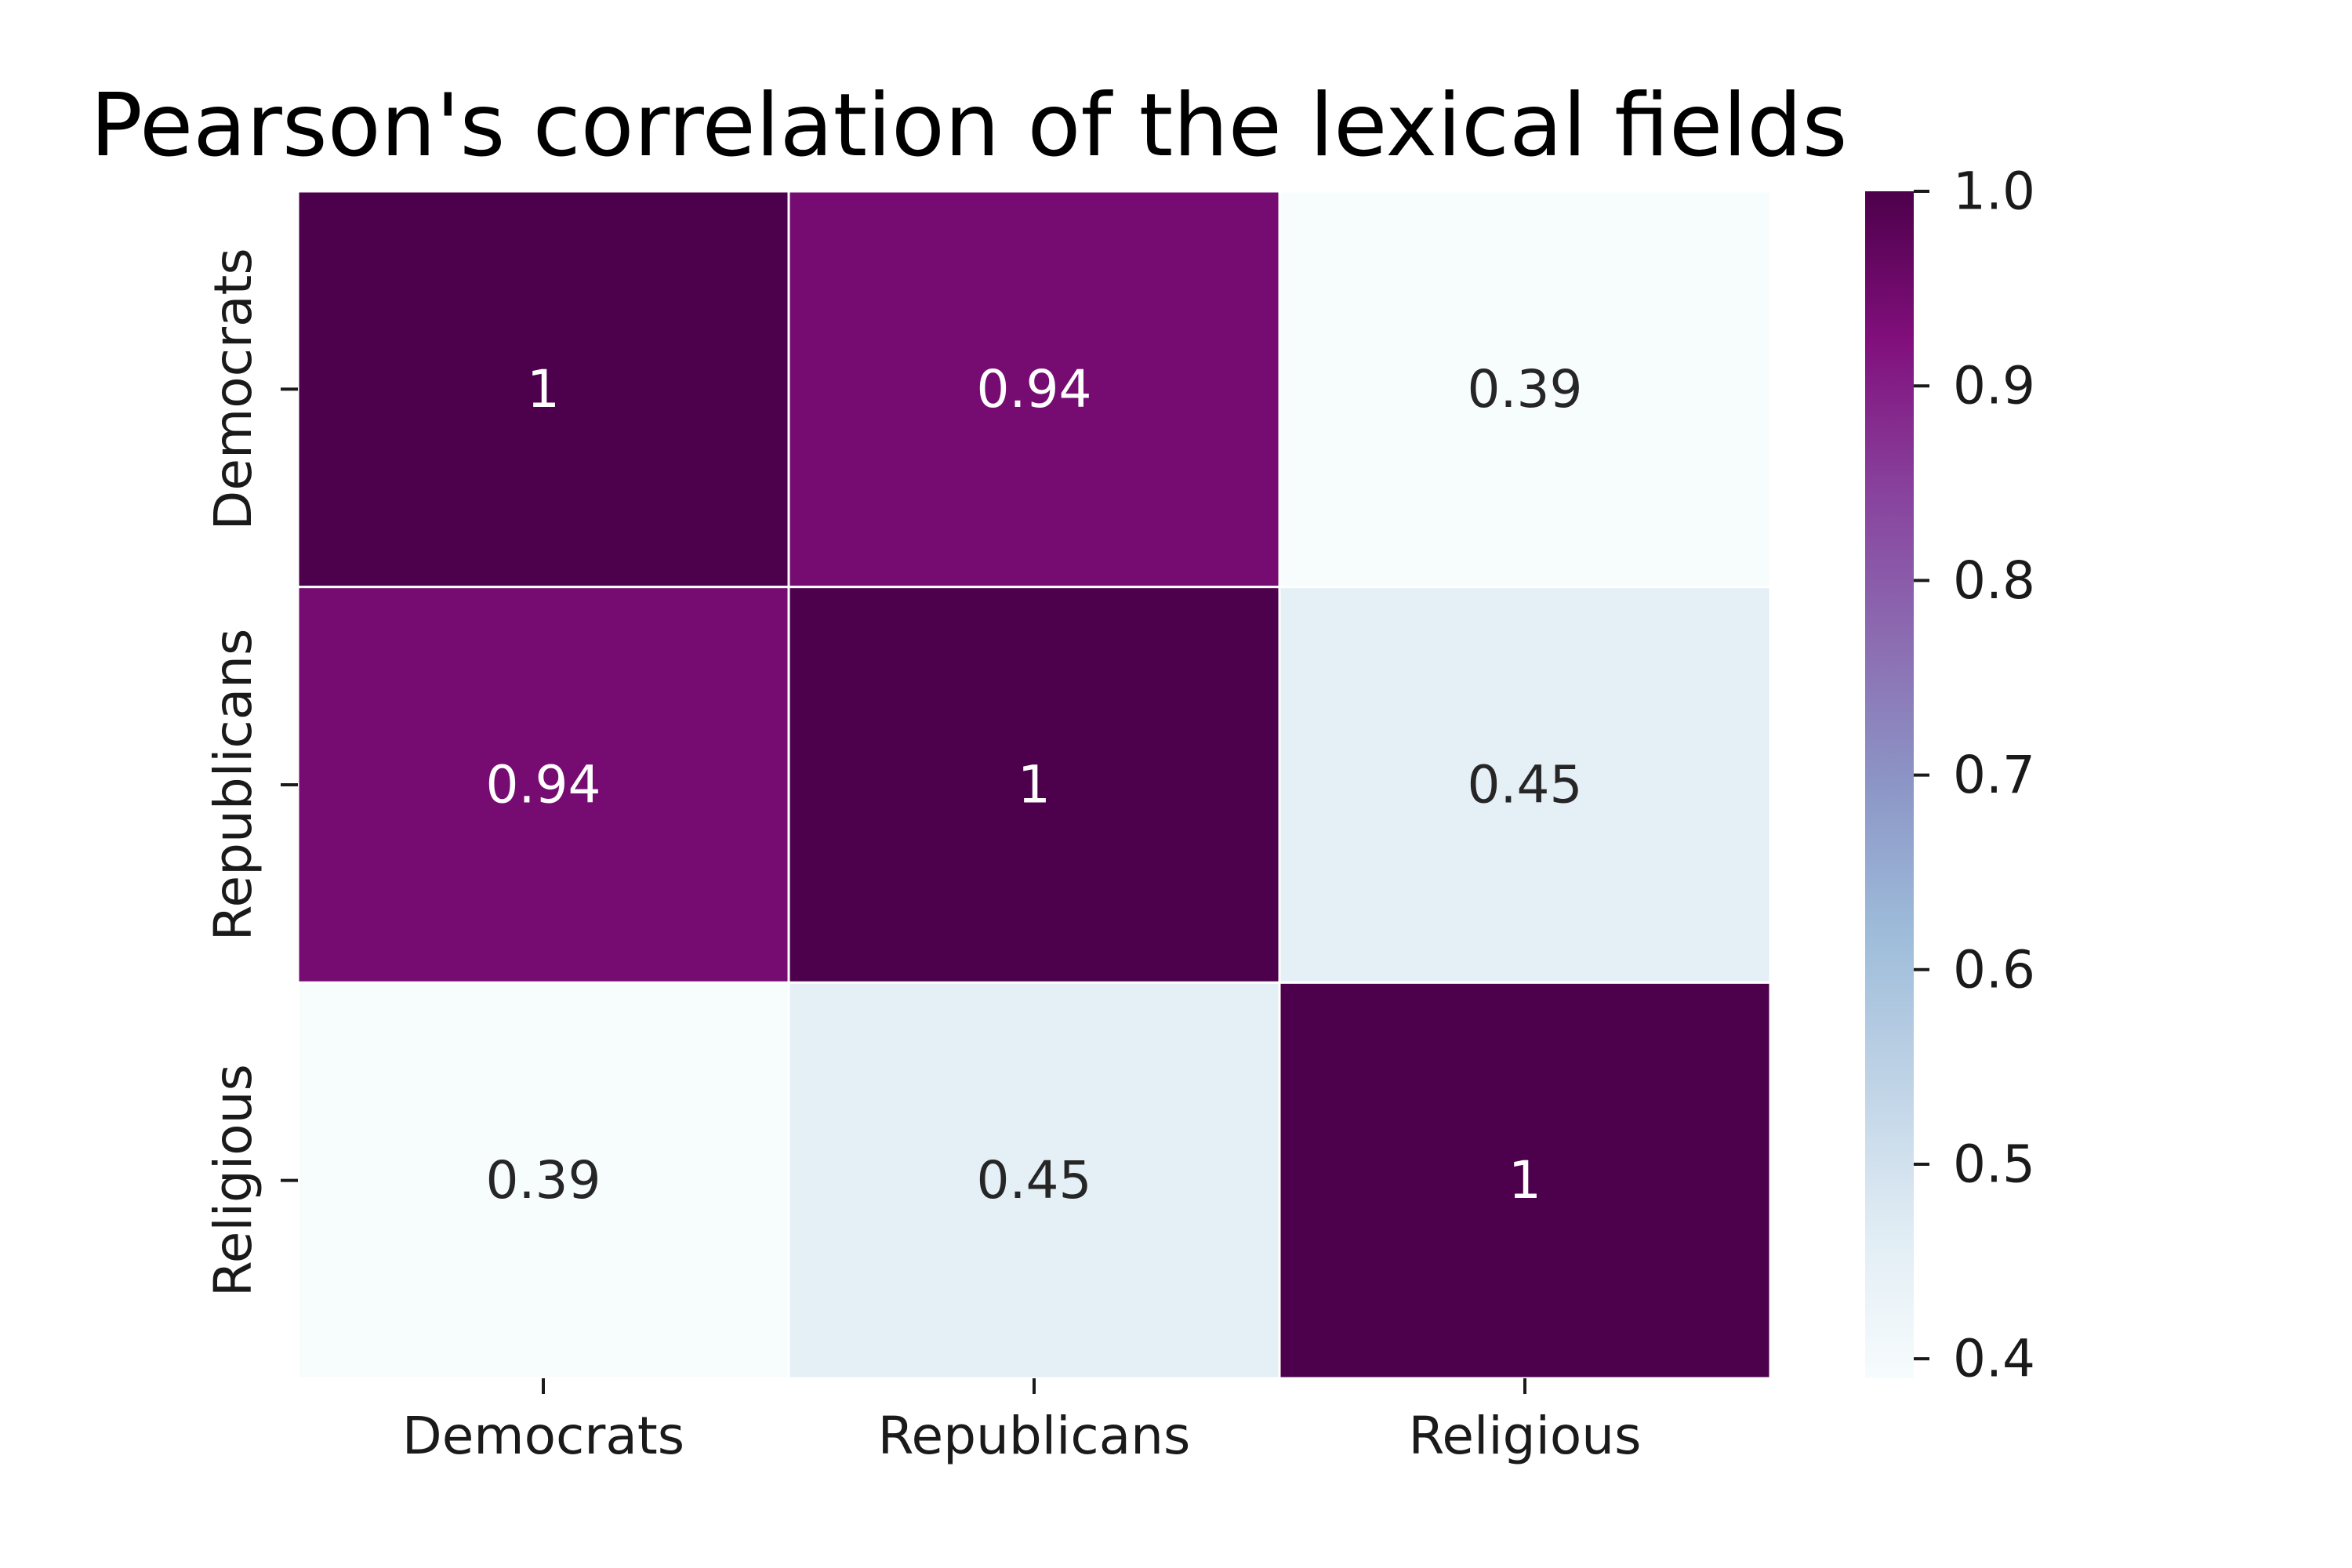  Describe the element at coordinates (1994, 1164) in the screenshot. I see `colorbar-tick-label: 0.5` at that location.